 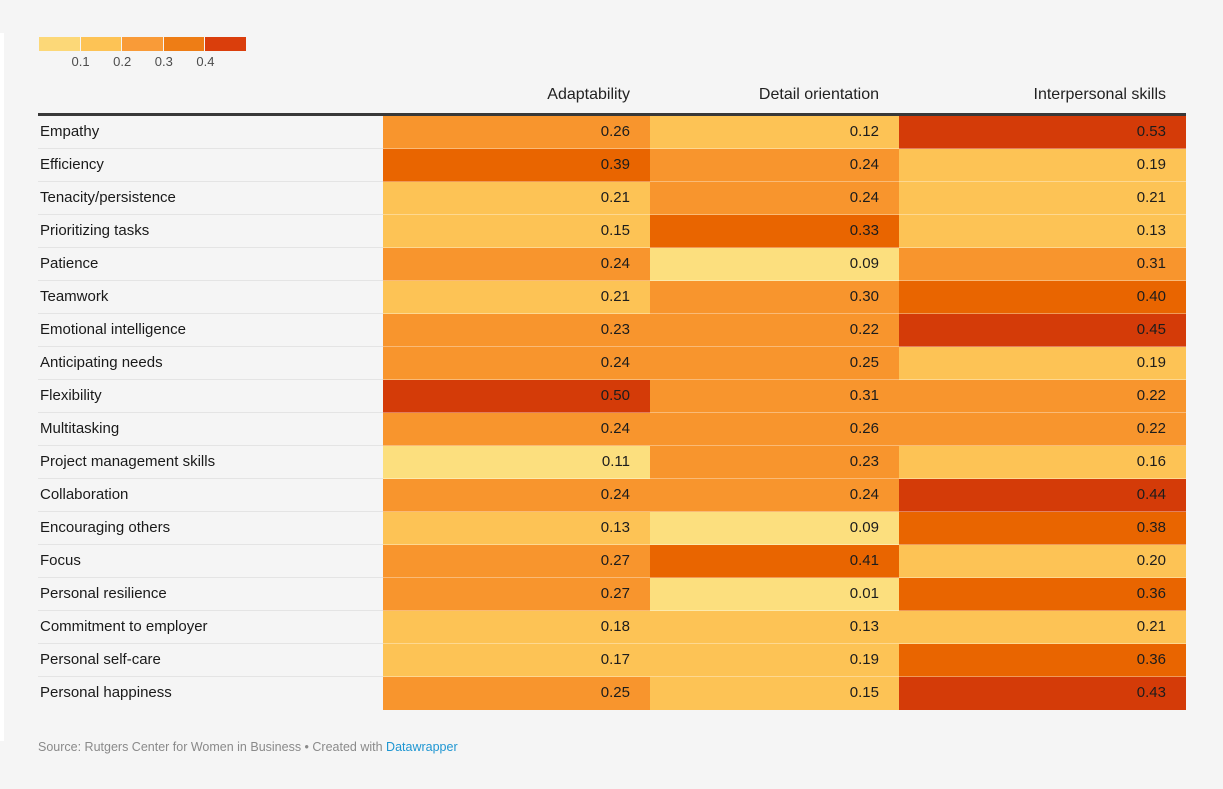 What do you see at coordinates (1042, 528) in the screenshot?
I see `heatmap-cell: 0.38` at bounding box center [1042, 528].